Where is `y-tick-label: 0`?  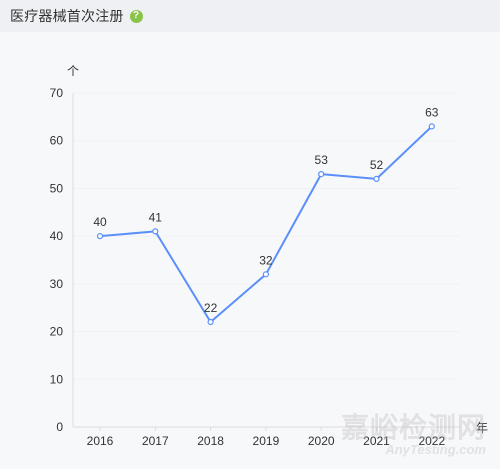
y-tick-label: 0 is located at coordinates (59, 427).